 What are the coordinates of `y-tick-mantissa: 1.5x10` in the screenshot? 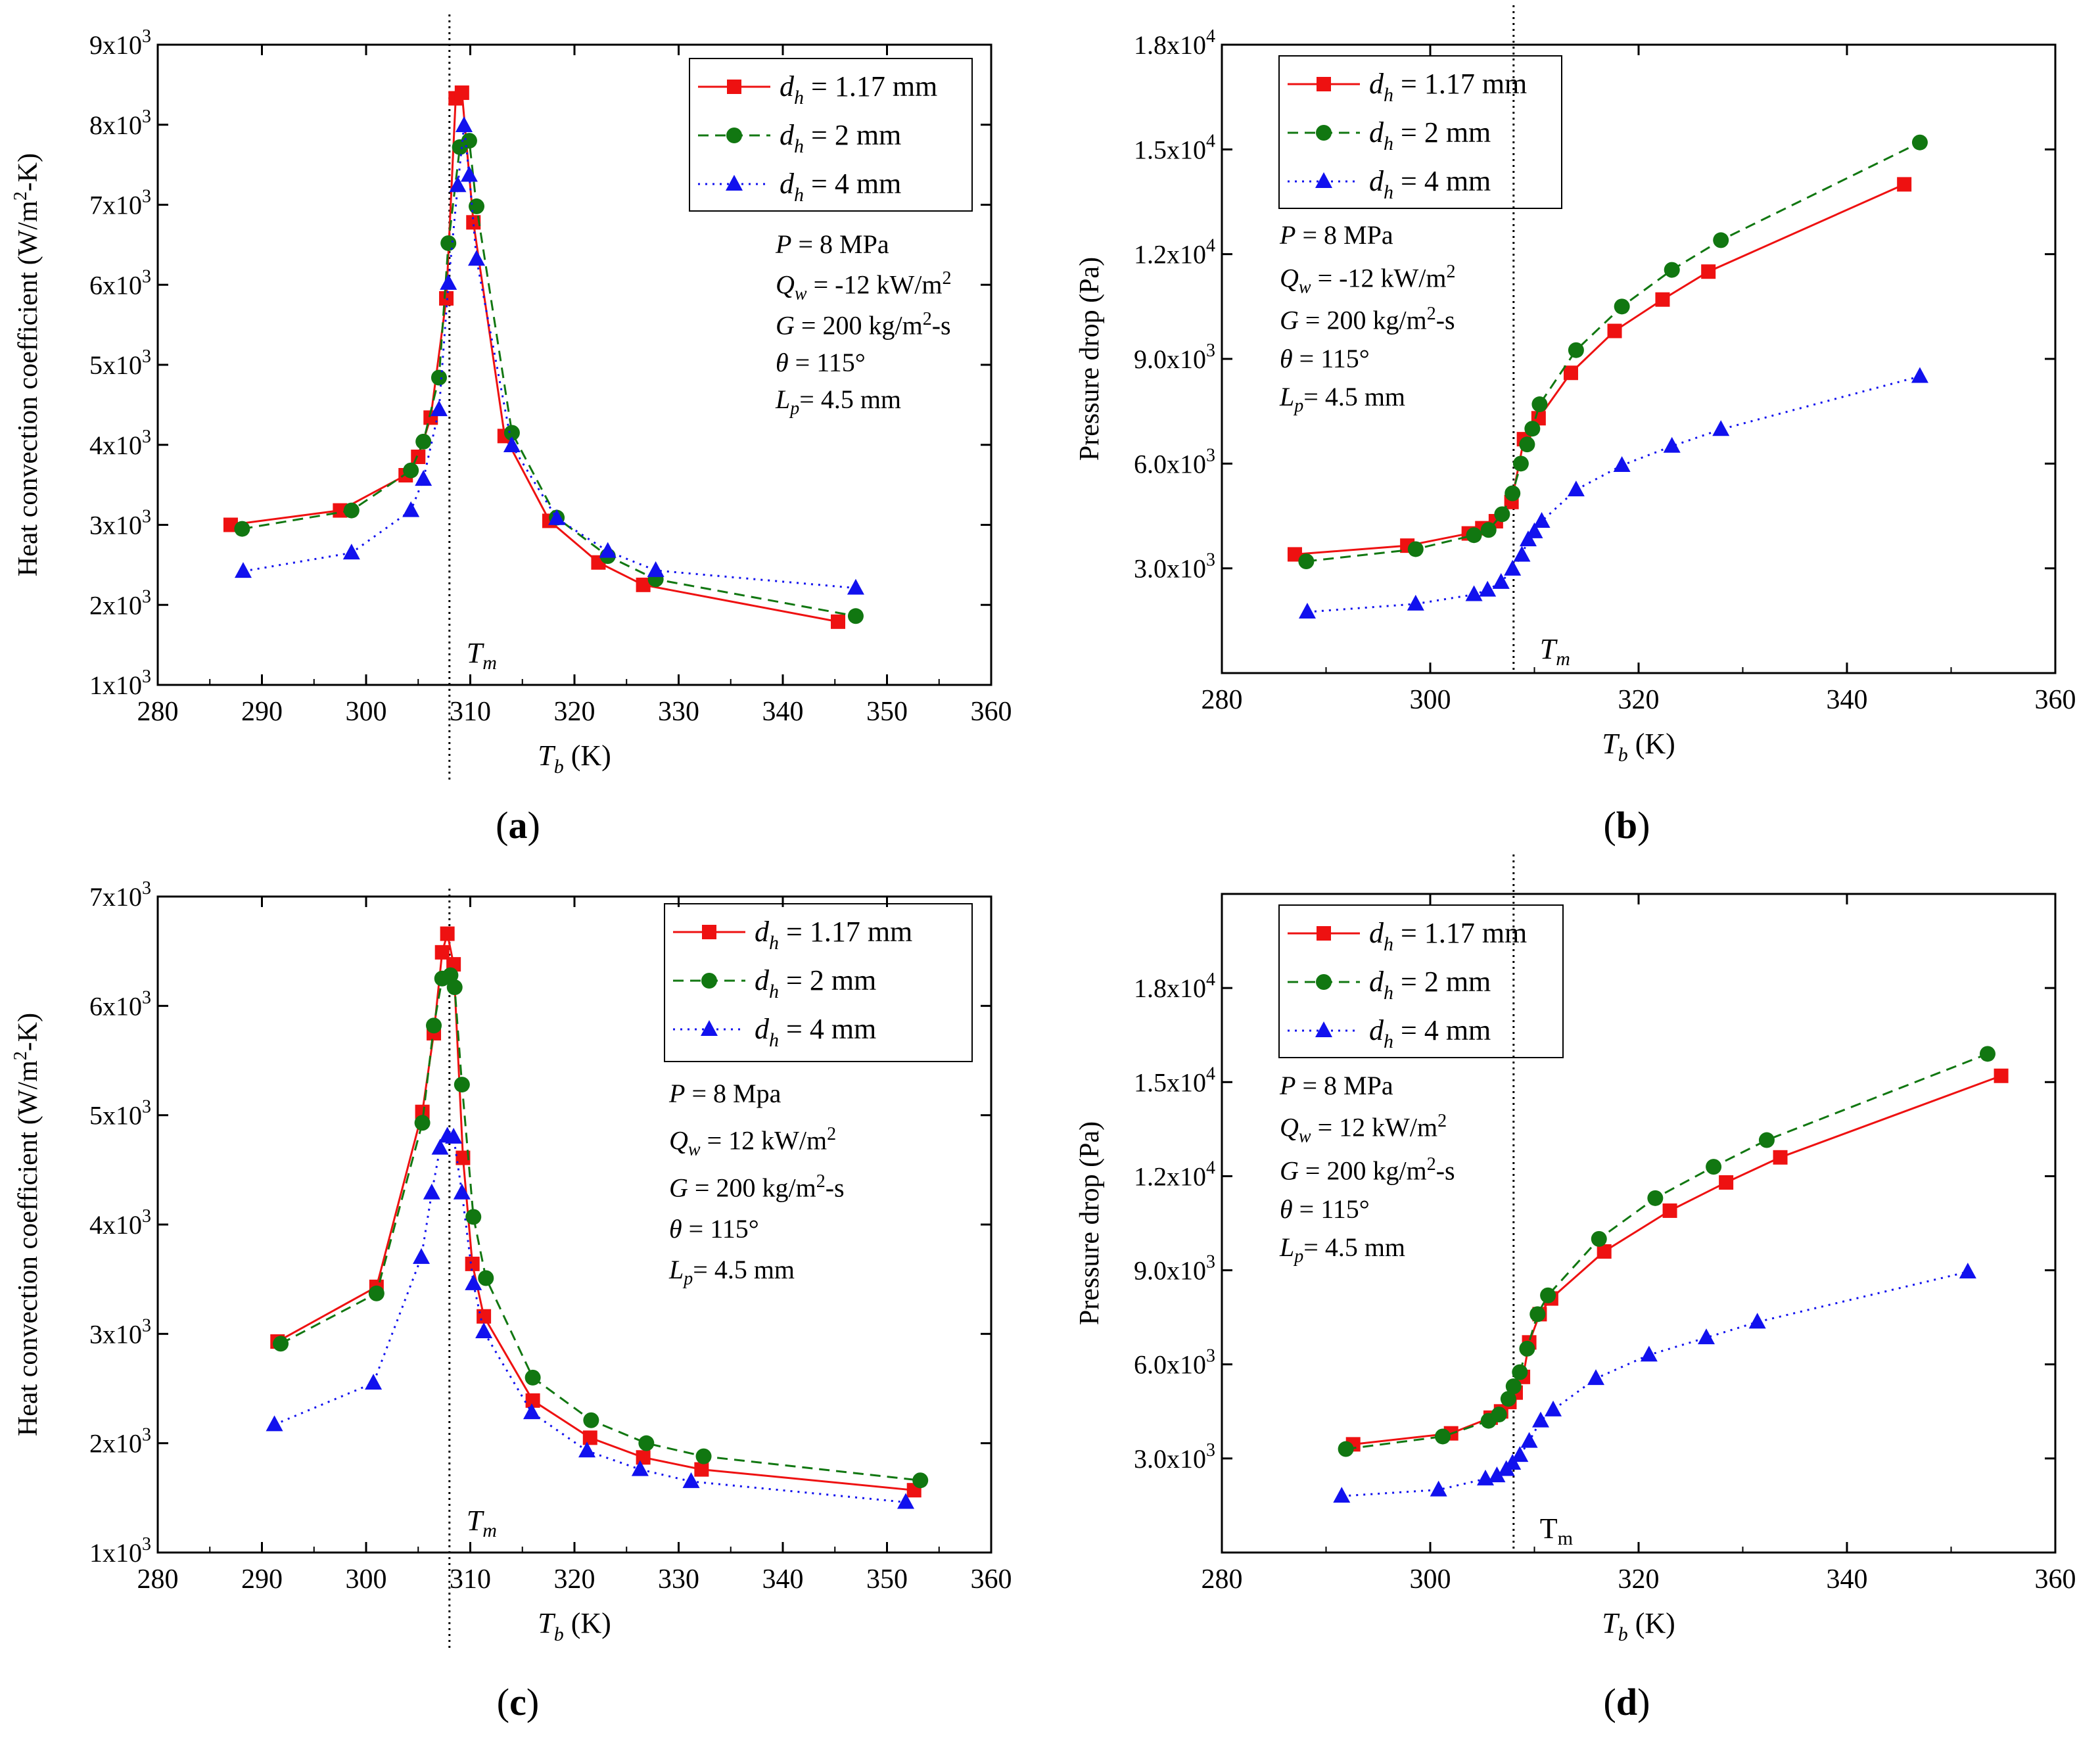 It's located at (1170, 149).